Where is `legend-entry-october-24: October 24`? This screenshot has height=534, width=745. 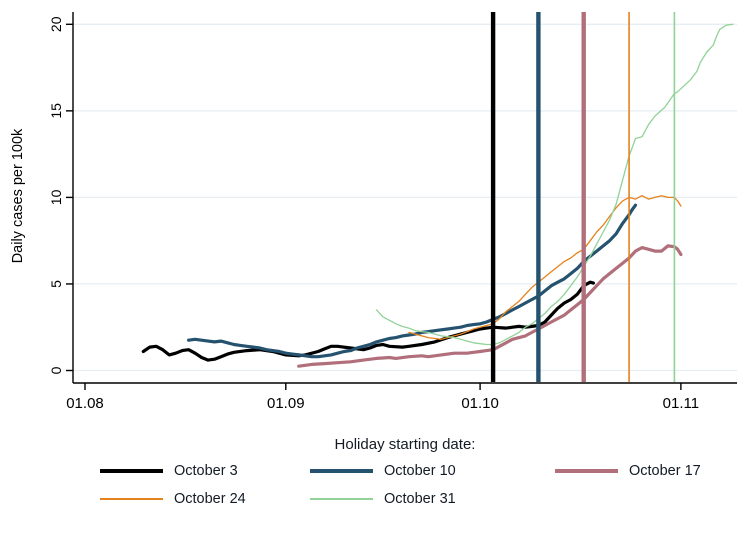
legend-entry-october-24: October 24 is located at coordinates (173, 499).